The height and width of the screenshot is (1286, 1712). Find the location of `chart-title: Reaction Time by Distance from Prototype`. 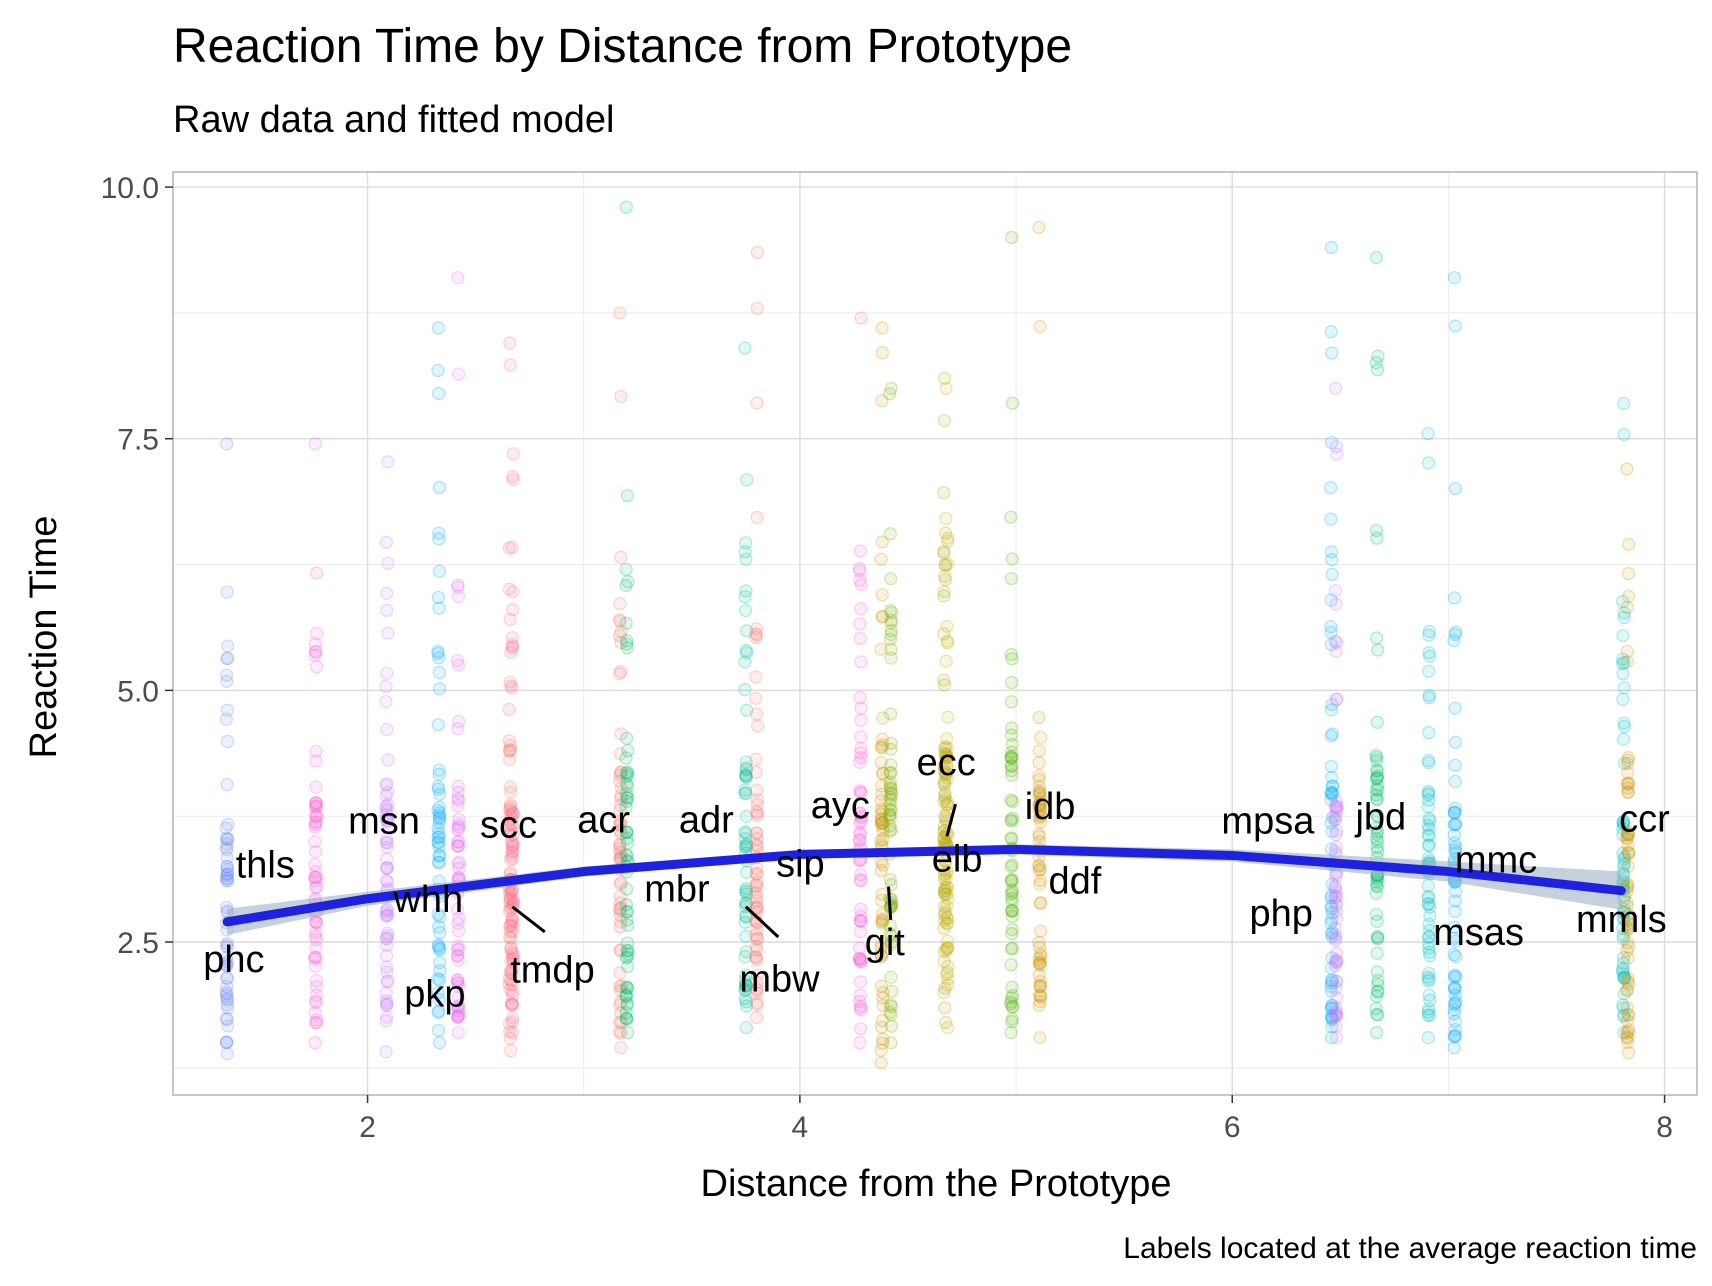

chart-title: Reaction Time by Distance from Prototype is located at coordinates (622, 46).